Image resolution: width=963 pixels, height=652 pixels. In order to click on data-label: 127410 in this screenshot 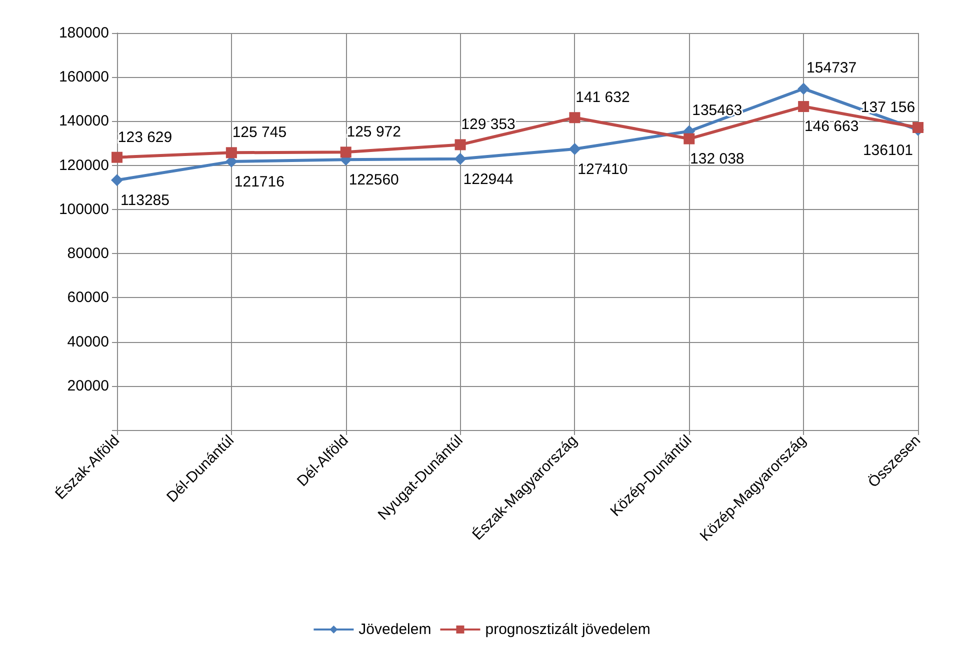, I will do `click(603, 169)`.